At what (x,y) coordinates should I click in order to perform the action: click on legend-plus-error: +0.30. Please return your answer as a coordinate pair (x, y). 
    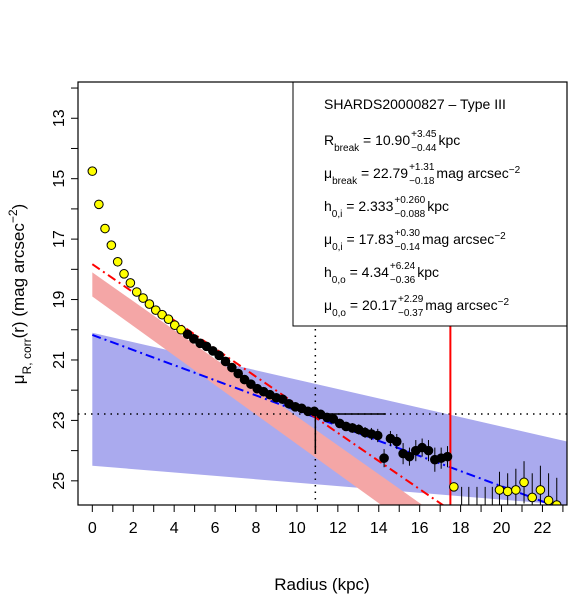
    Looking at the image, I should click on (408, 233).